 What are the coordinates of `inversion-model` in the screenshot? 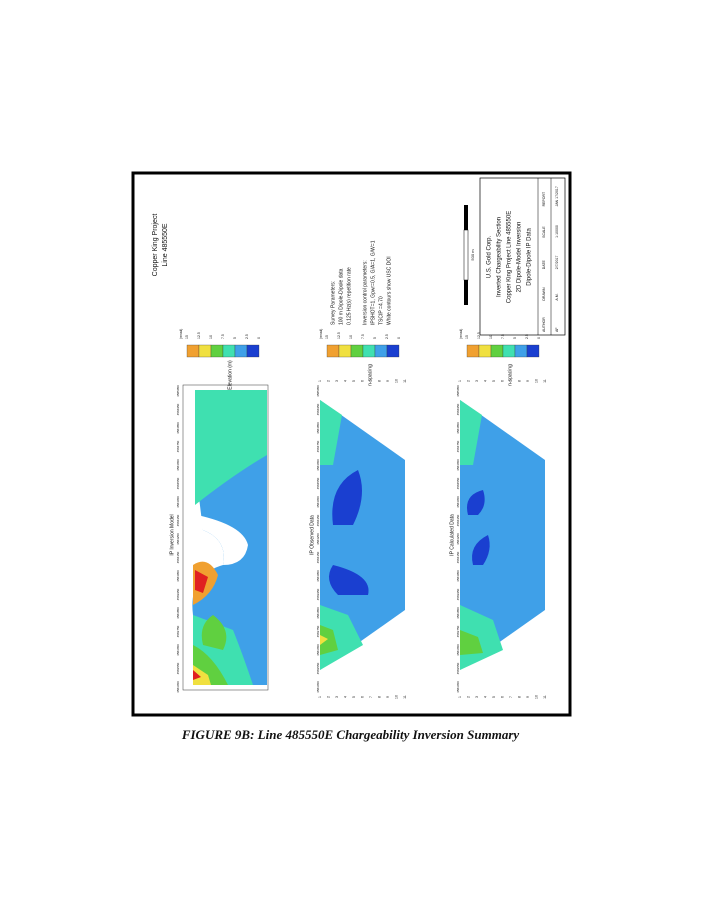 It's located at (225, 537).